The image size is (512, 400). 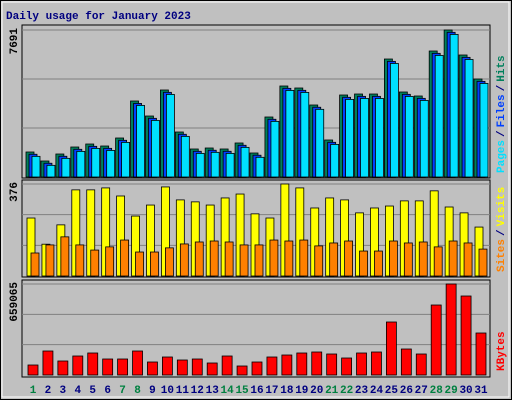 I want to click on x-tick-label: 30, so click(x=465, y=391).